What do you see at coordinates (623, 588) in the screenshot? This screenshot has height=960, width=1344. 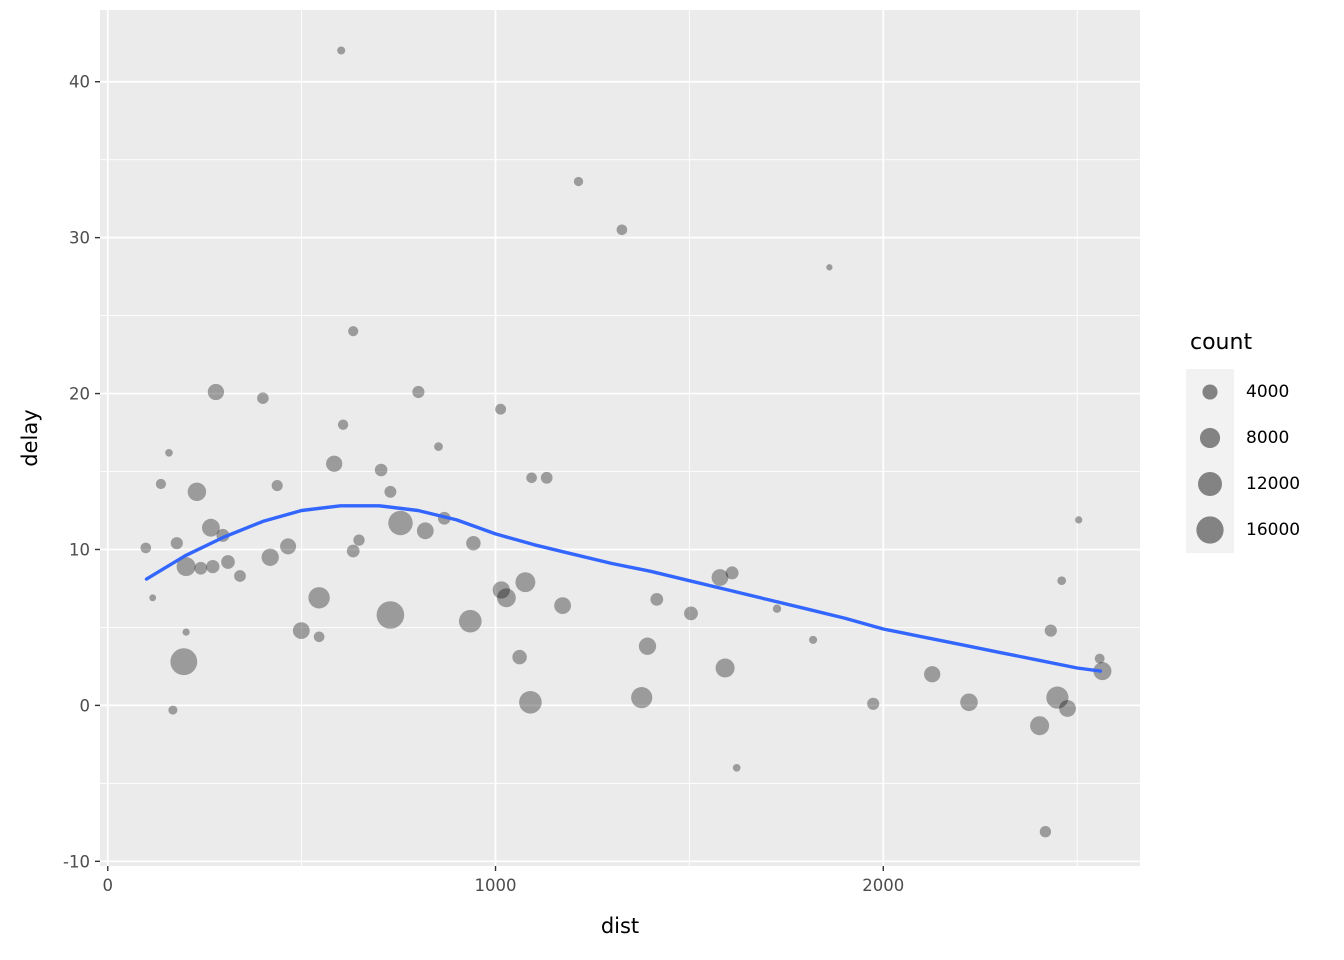 I see `smooth-line` at bounding box center [623, 588].